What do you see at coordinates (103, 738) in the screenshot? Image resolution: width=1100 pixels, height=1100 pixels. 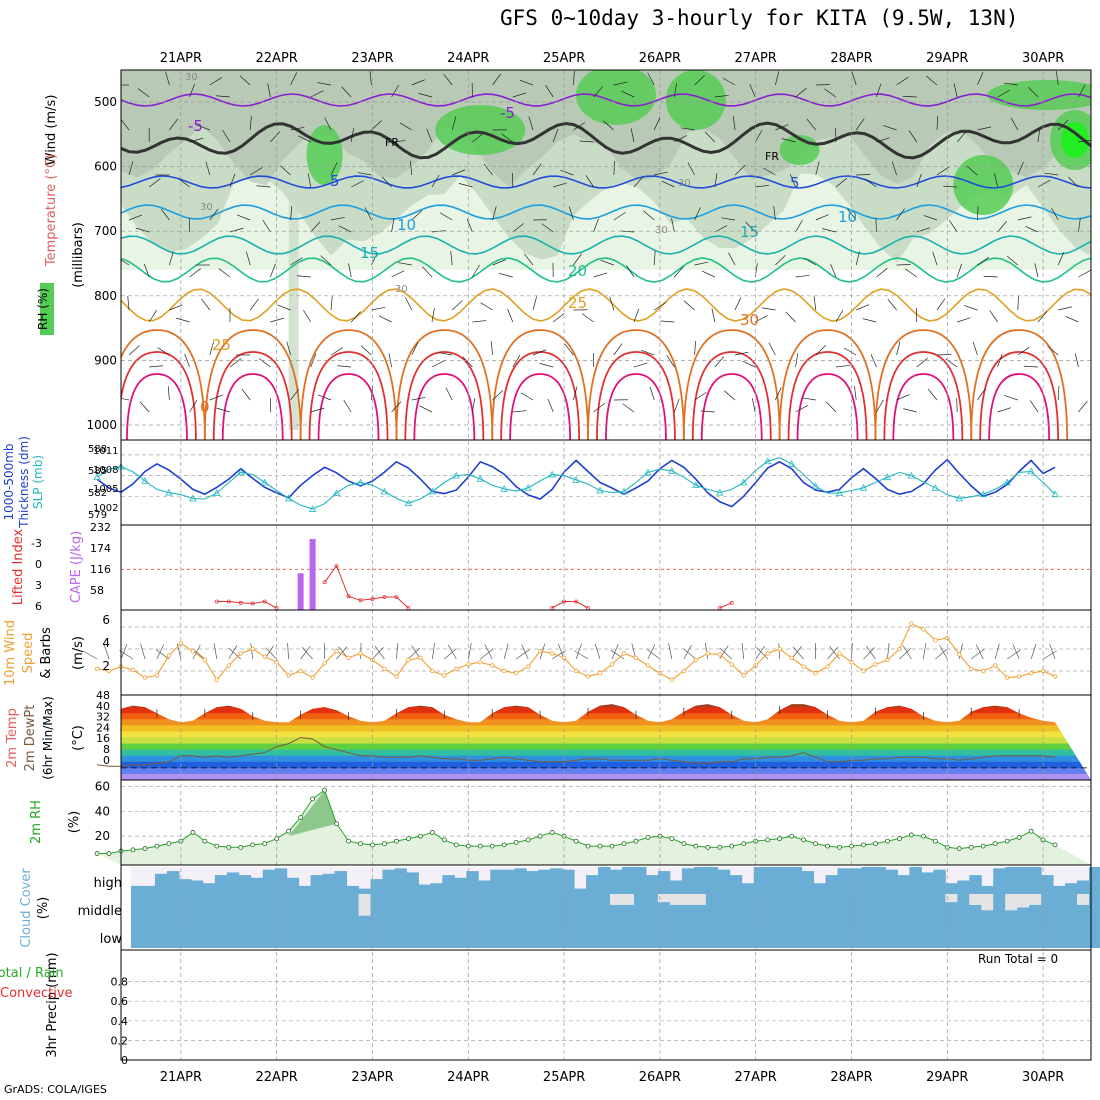 I see `temp-tick-label: 16` at bounding box center [103, 738].